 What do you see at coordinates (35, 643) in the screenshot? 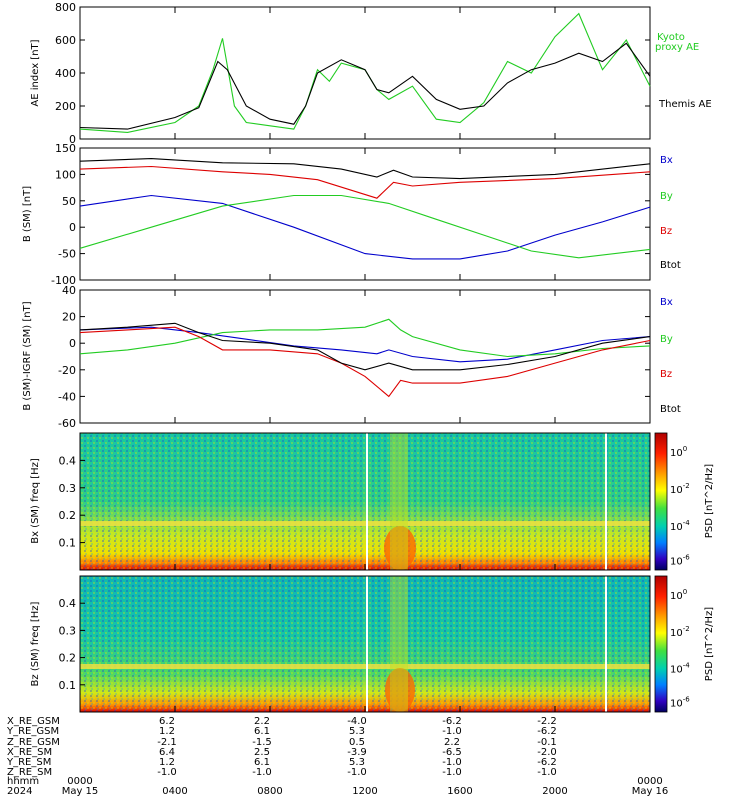
I see `y-axis-label: Bz (SM) freq [Hz]` at bounding box center [35, 643].